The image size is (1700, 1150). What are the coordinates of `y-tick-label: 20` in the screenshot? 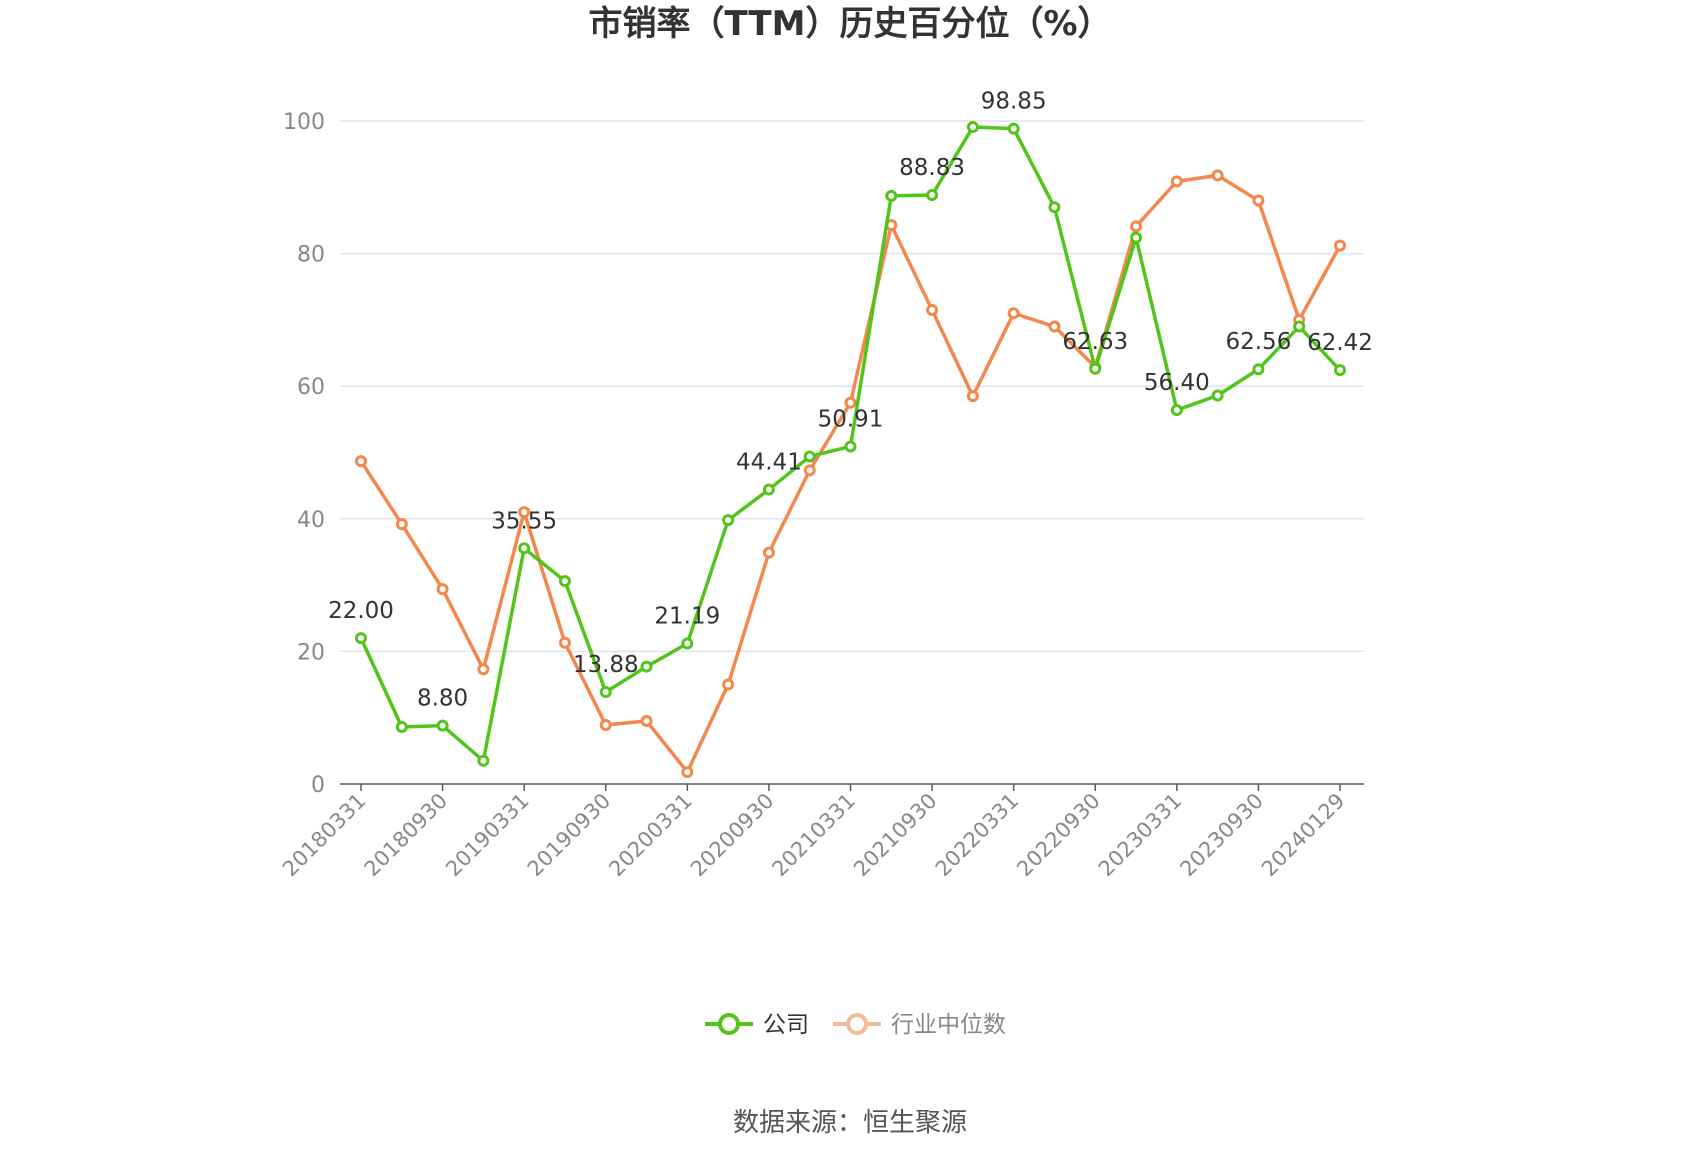 It's located at (311, 652).